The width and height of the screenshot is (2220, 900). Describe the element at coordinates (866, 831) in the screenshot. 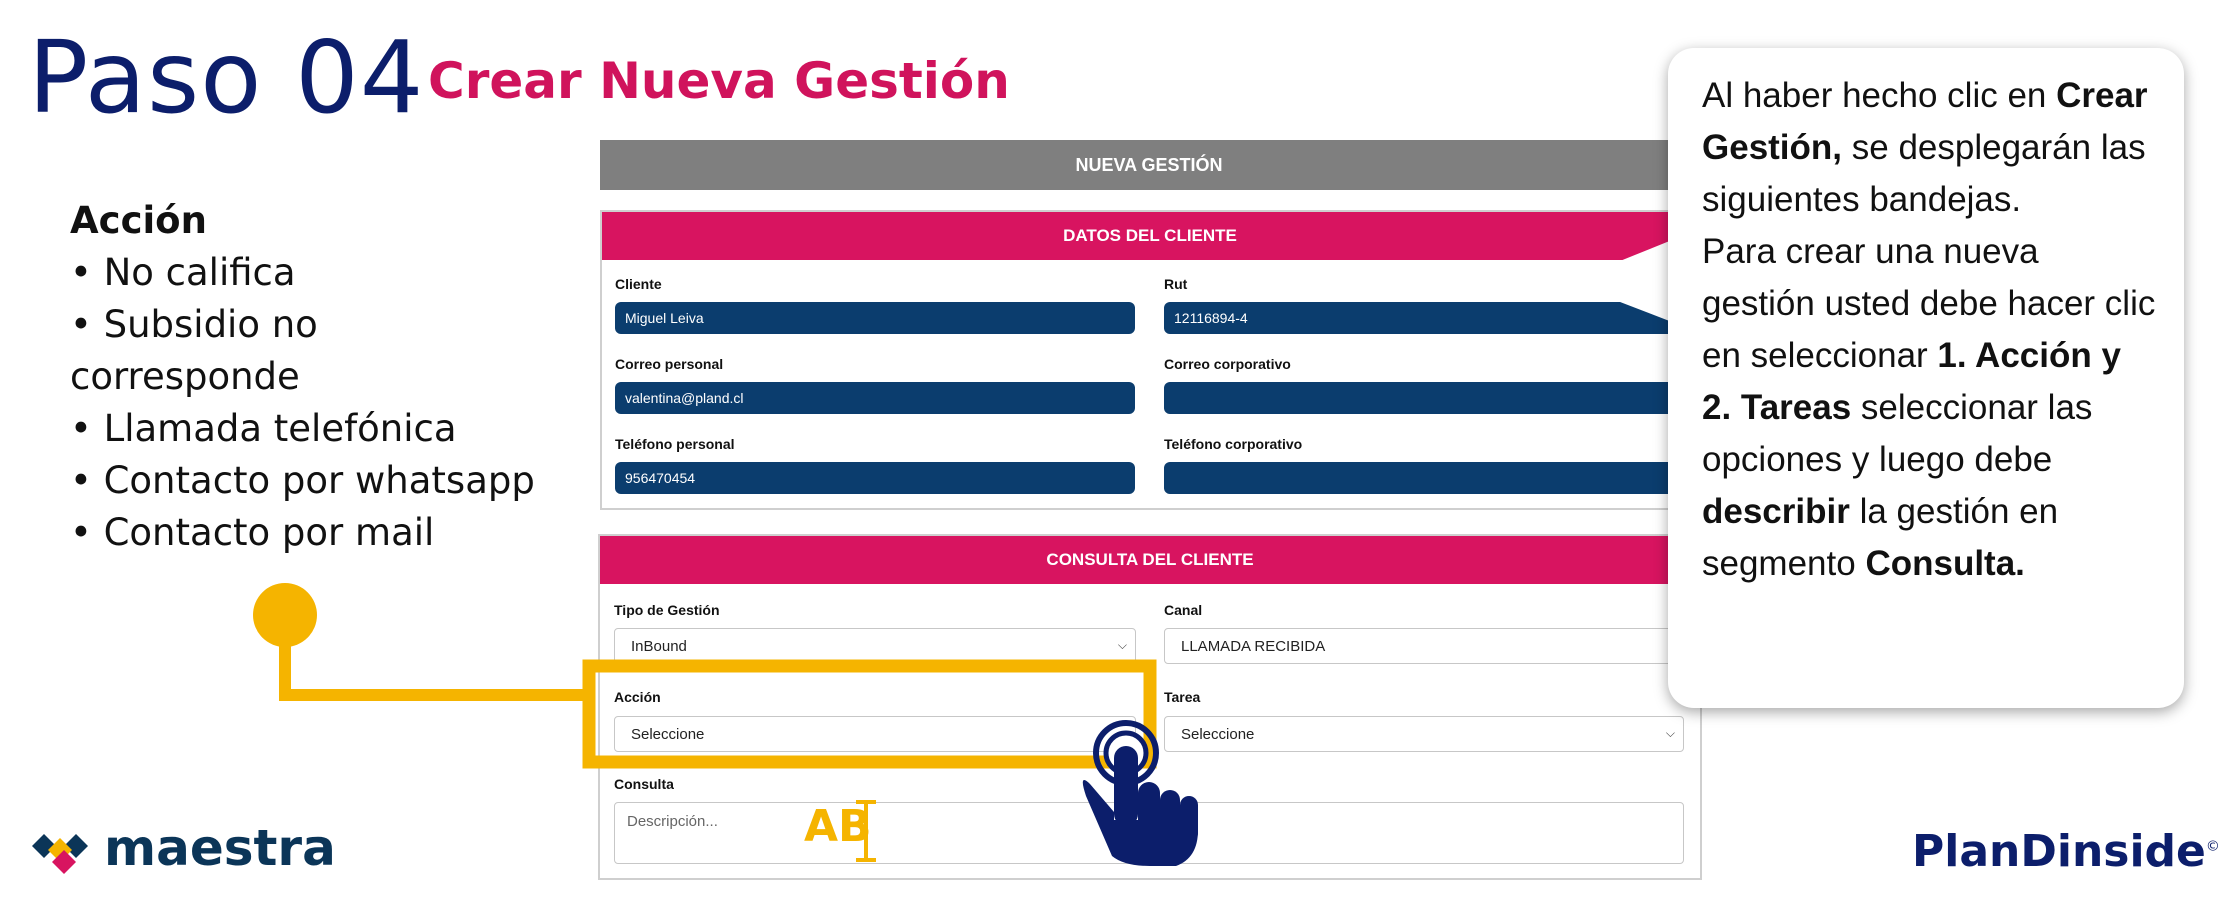

I see `text-cursor-icon` at that location.